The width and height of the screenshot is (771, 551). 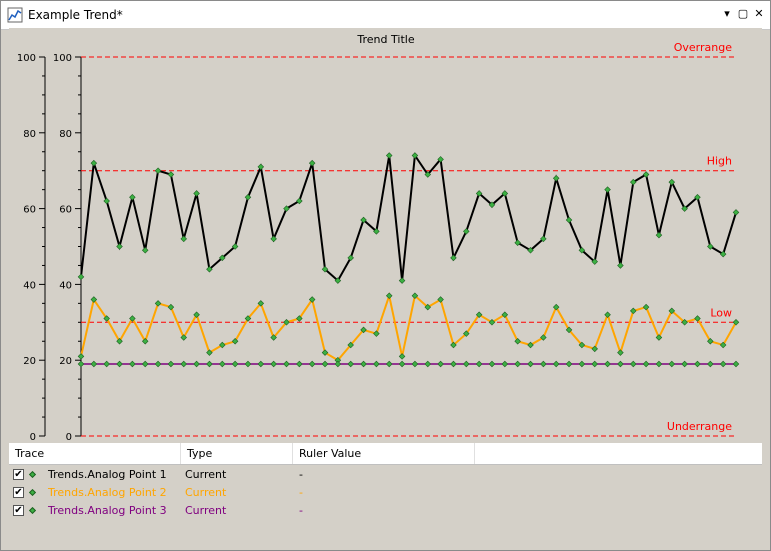 What do you see at coordinates (408, 327) in the screenshot?
I see `series-line` at bounding box center [408, 327].